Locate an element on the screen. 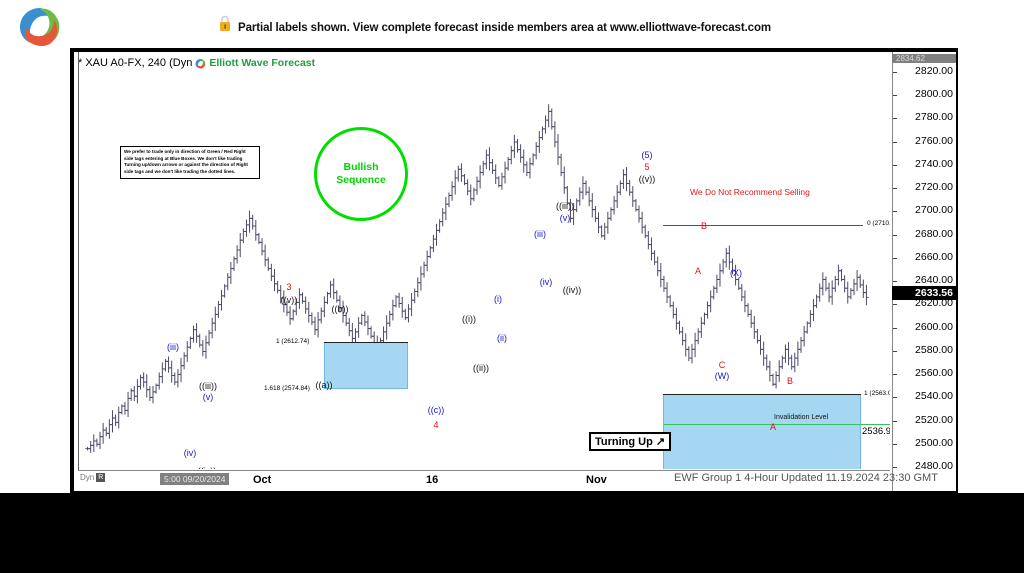 This screenshot has width=1024, height=573. wave-label-i-11: ((i)) is located at coordinates (469, 319).